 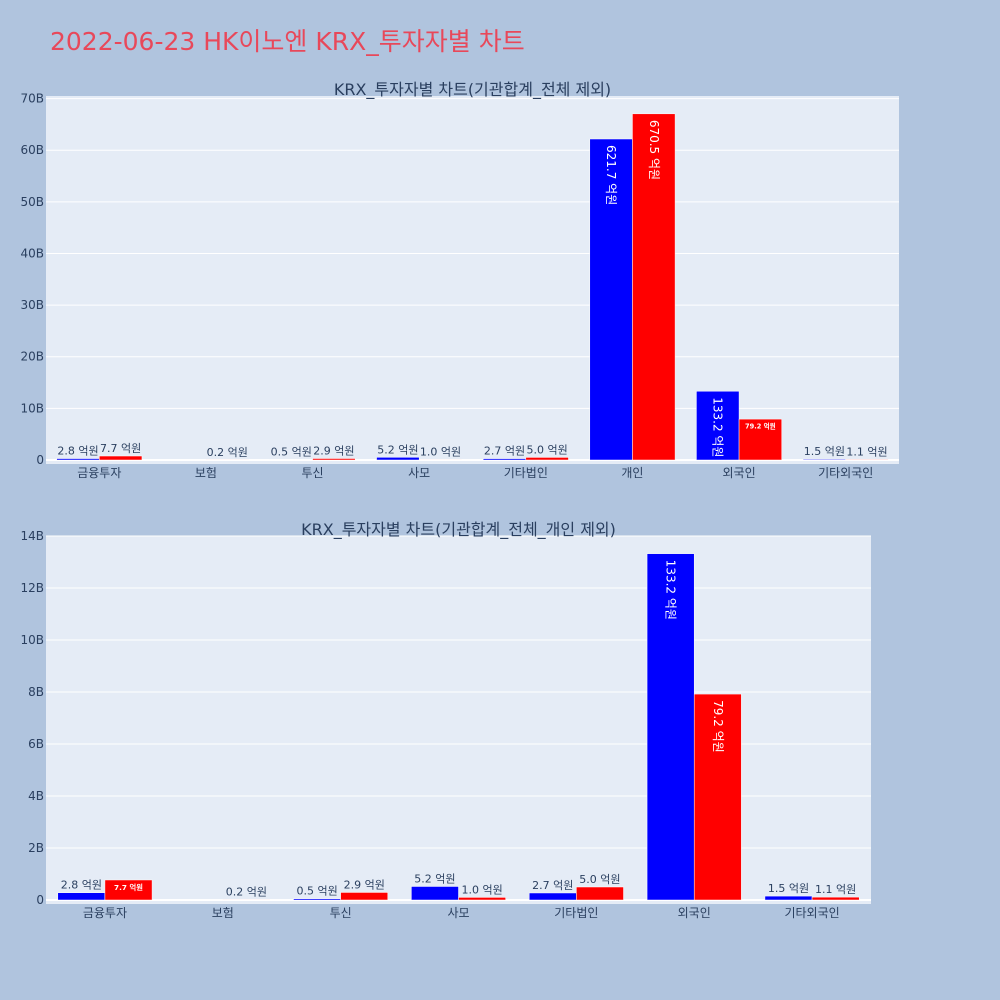 I want to click on y-tick-label: 12B, so click(x=32, y=588).